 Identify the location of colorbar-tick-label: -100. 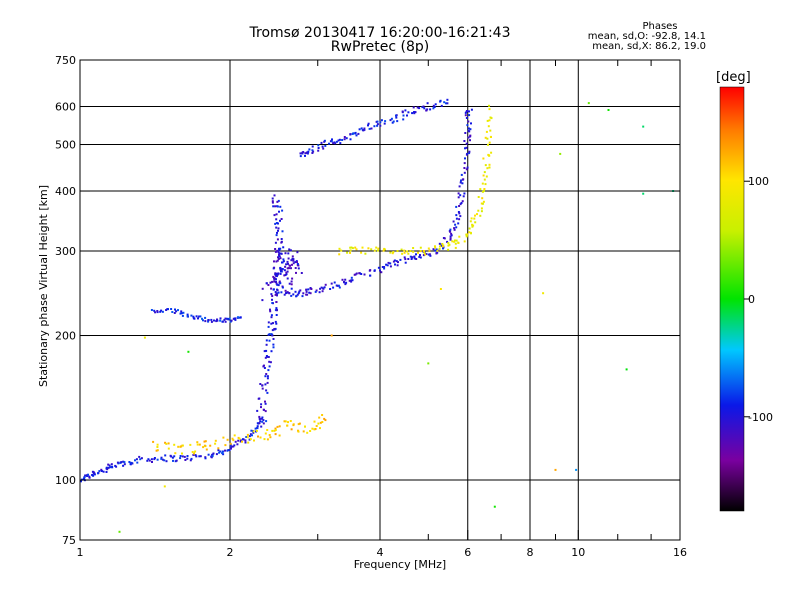
(760, 417).